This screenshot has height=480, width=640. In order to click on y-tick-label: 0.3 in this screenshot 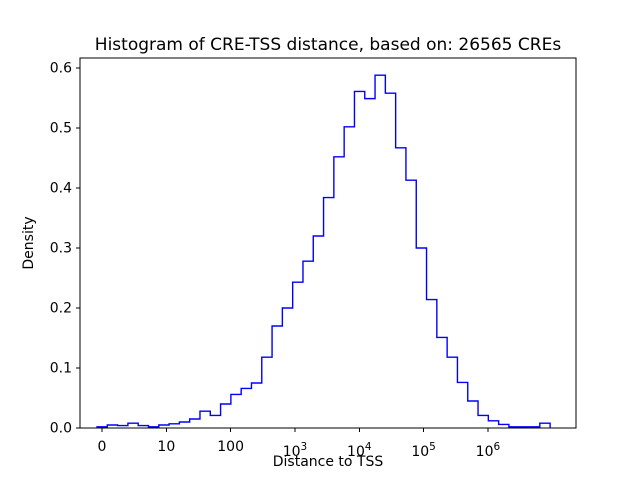, I will do `click(61, 249)`.